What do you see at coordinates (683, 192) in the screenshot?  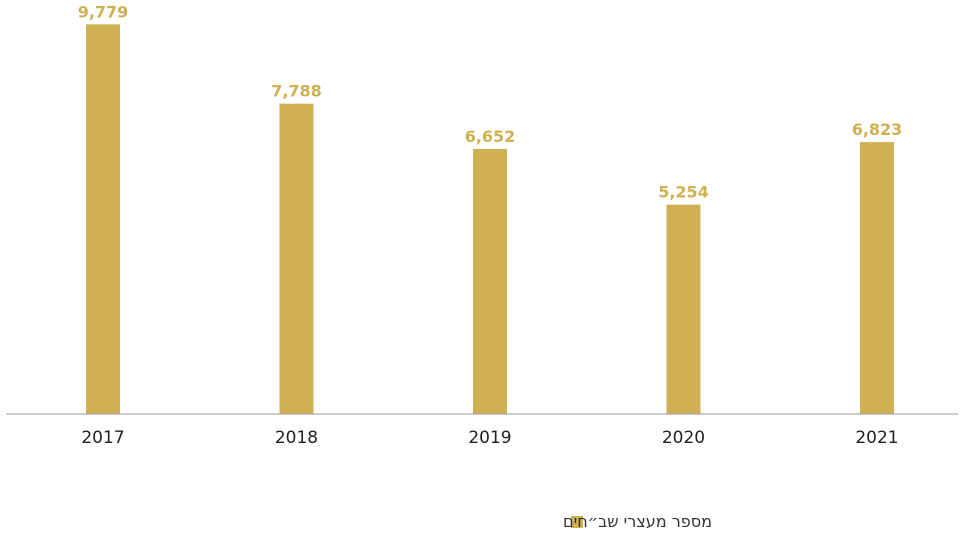 I see `value-label-2020: 5,254` at bounding box center [683, 192].